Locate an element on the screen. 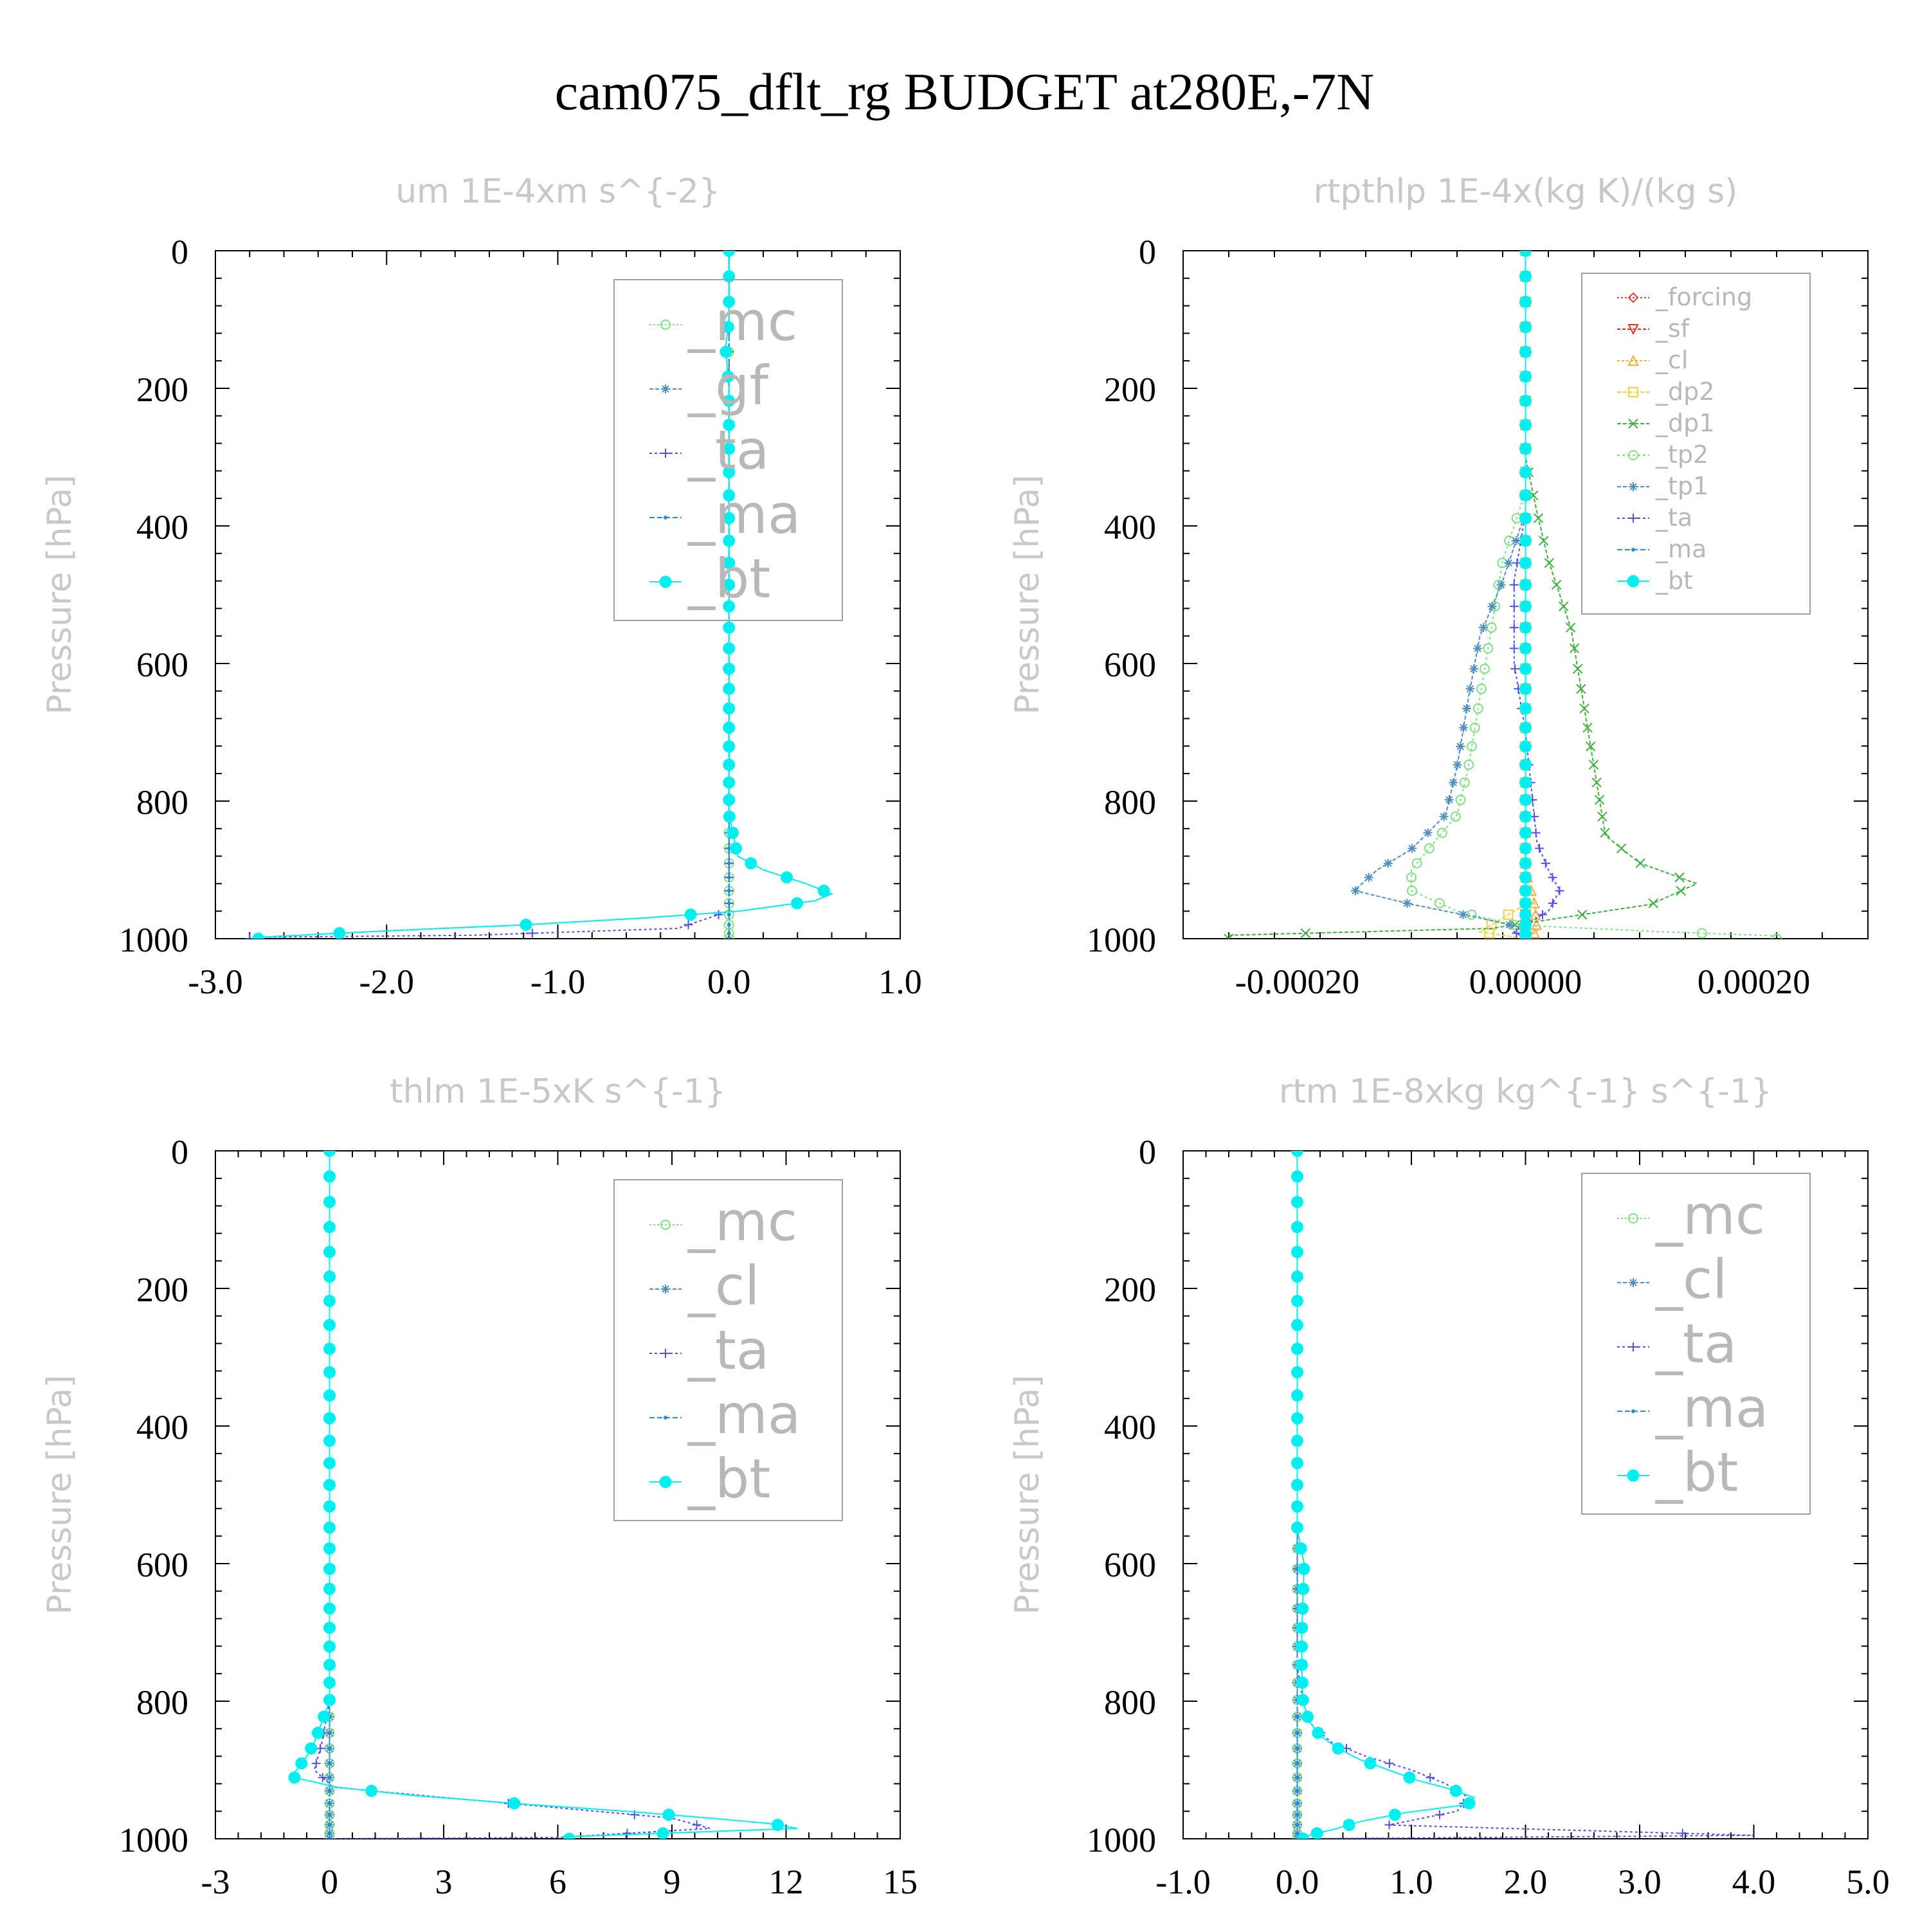  y-tick-label: 400 is located at coordinates (1130, 1427).